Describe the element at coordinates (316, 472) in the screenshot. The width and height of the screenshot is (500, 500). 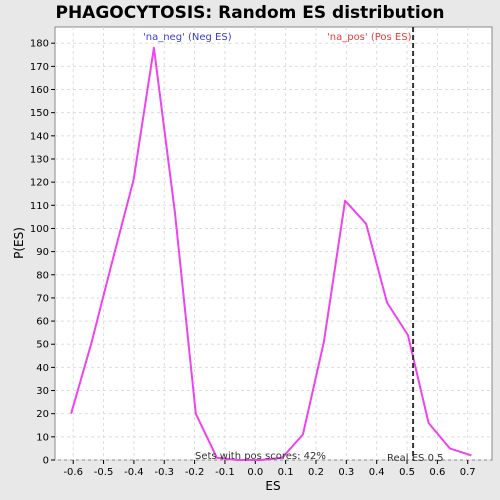
I see `x-tick-label: 0.2` at that location.